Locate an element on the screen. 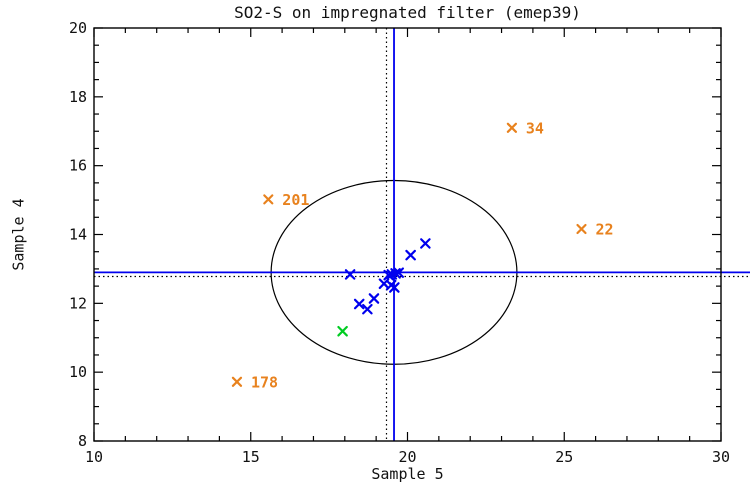  y-axis-title: Sample 4 is located at coordinates (18, 234).